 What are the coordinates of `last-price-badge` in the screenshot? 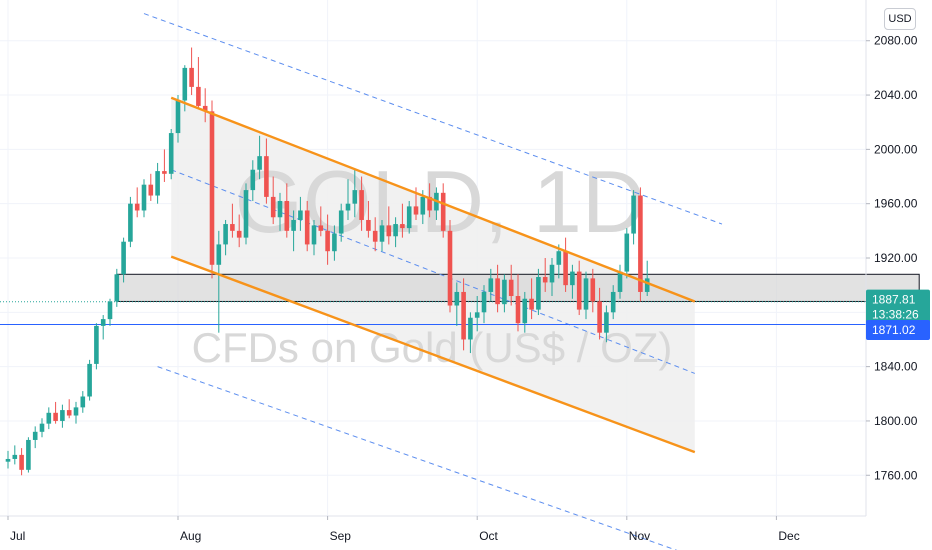 It's located at (898, 299).